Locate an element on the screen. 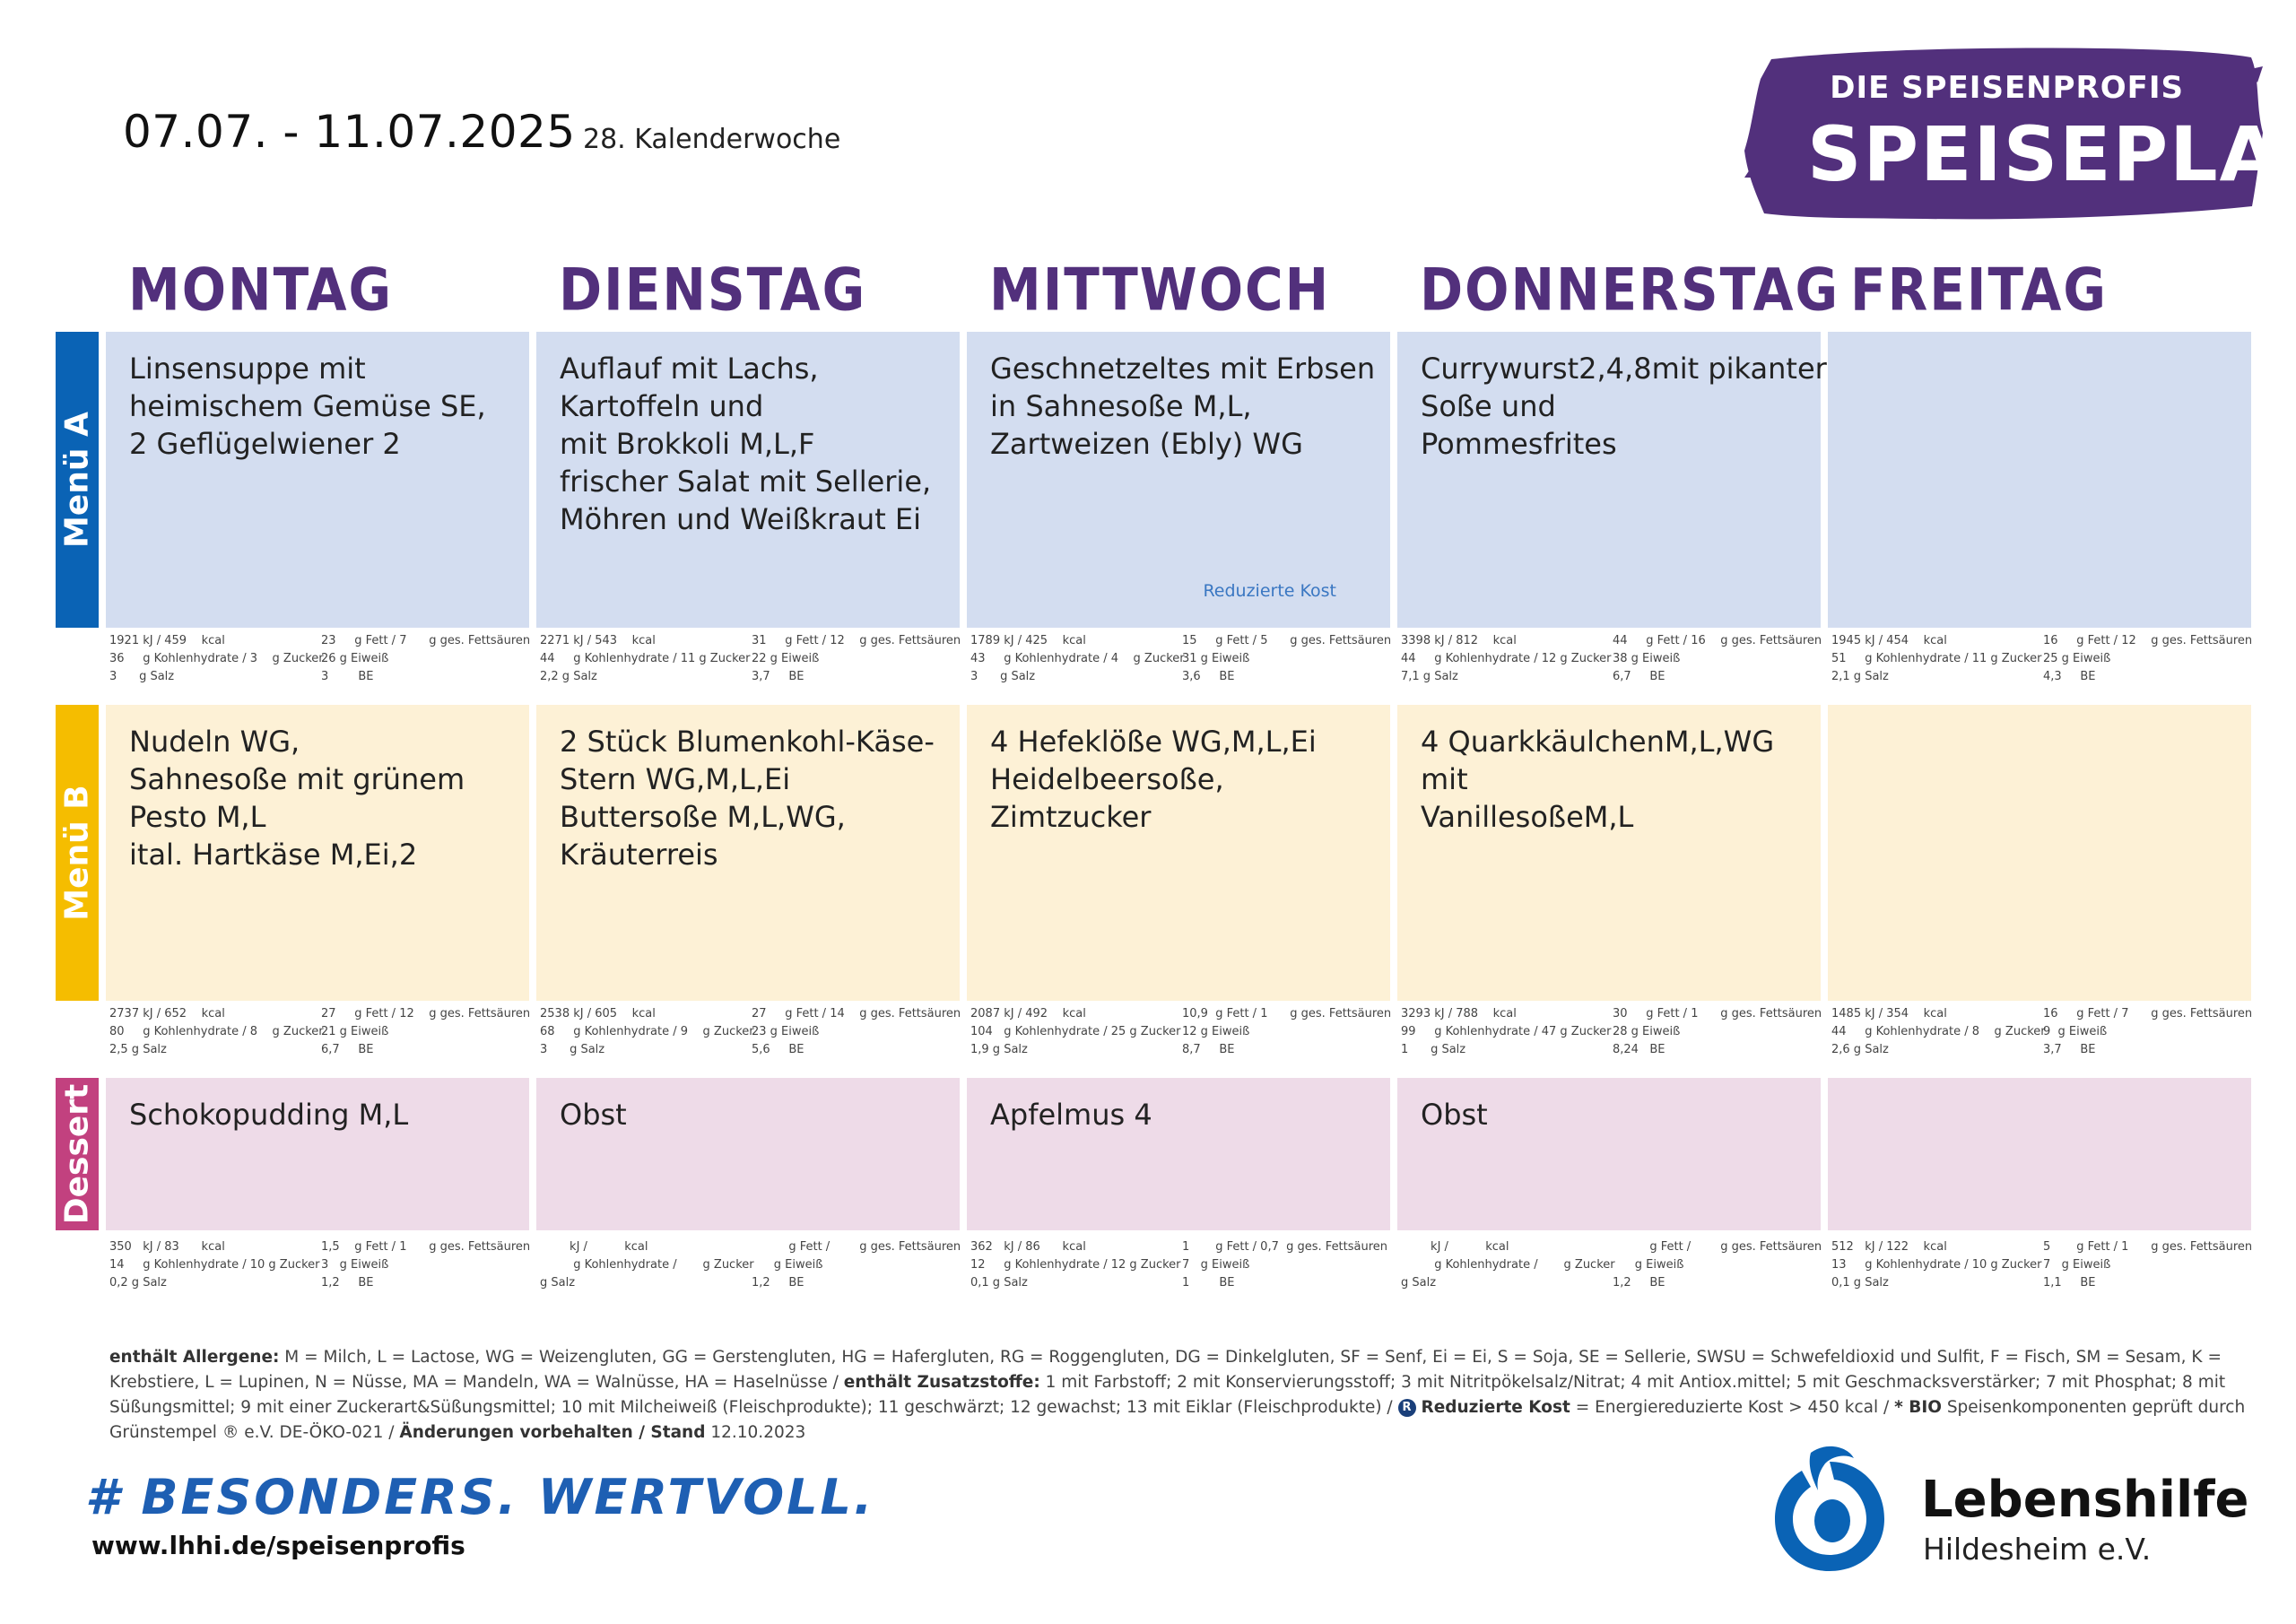  org-city: Hildesheim e.V. is located at coordinates (2037, 1549).